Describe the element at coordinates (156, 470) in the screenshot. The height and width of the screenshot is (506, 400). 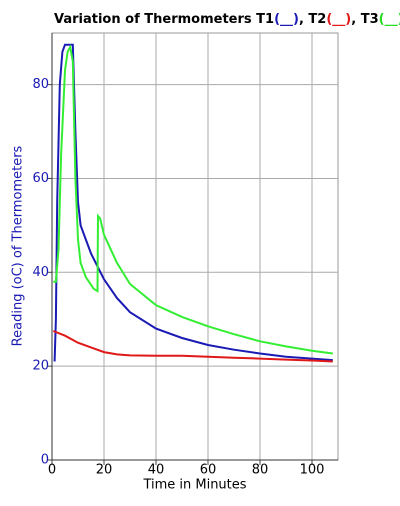
I see `x-tick-label: 40` at that location.